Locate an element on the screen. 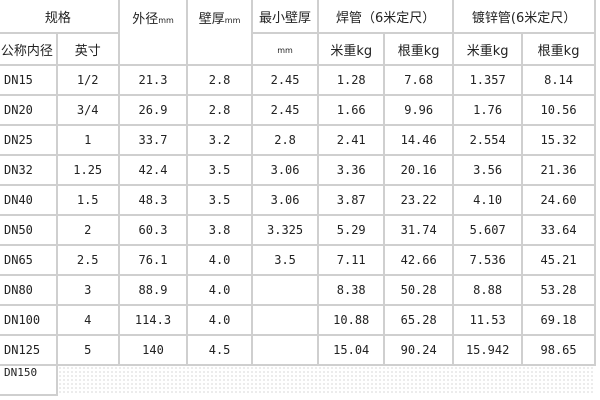 This screenshot has width=600, height=400. table-cell: DN50 is located at coordinates (29, 230).